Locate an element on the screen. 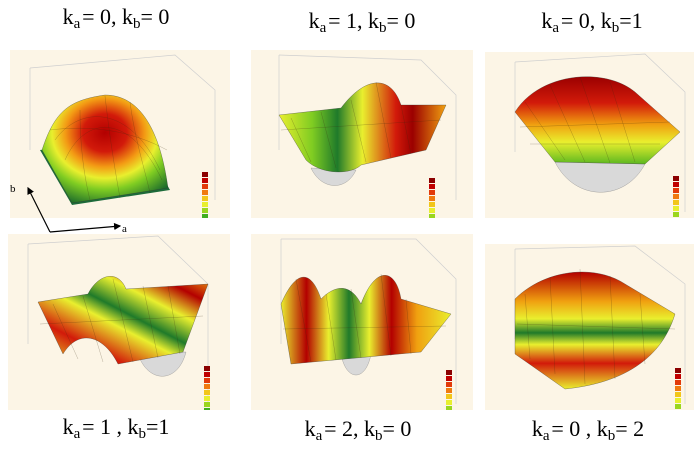  label-panel-4: ka = 1 , kb=1 is located at coordinates (116, 428).